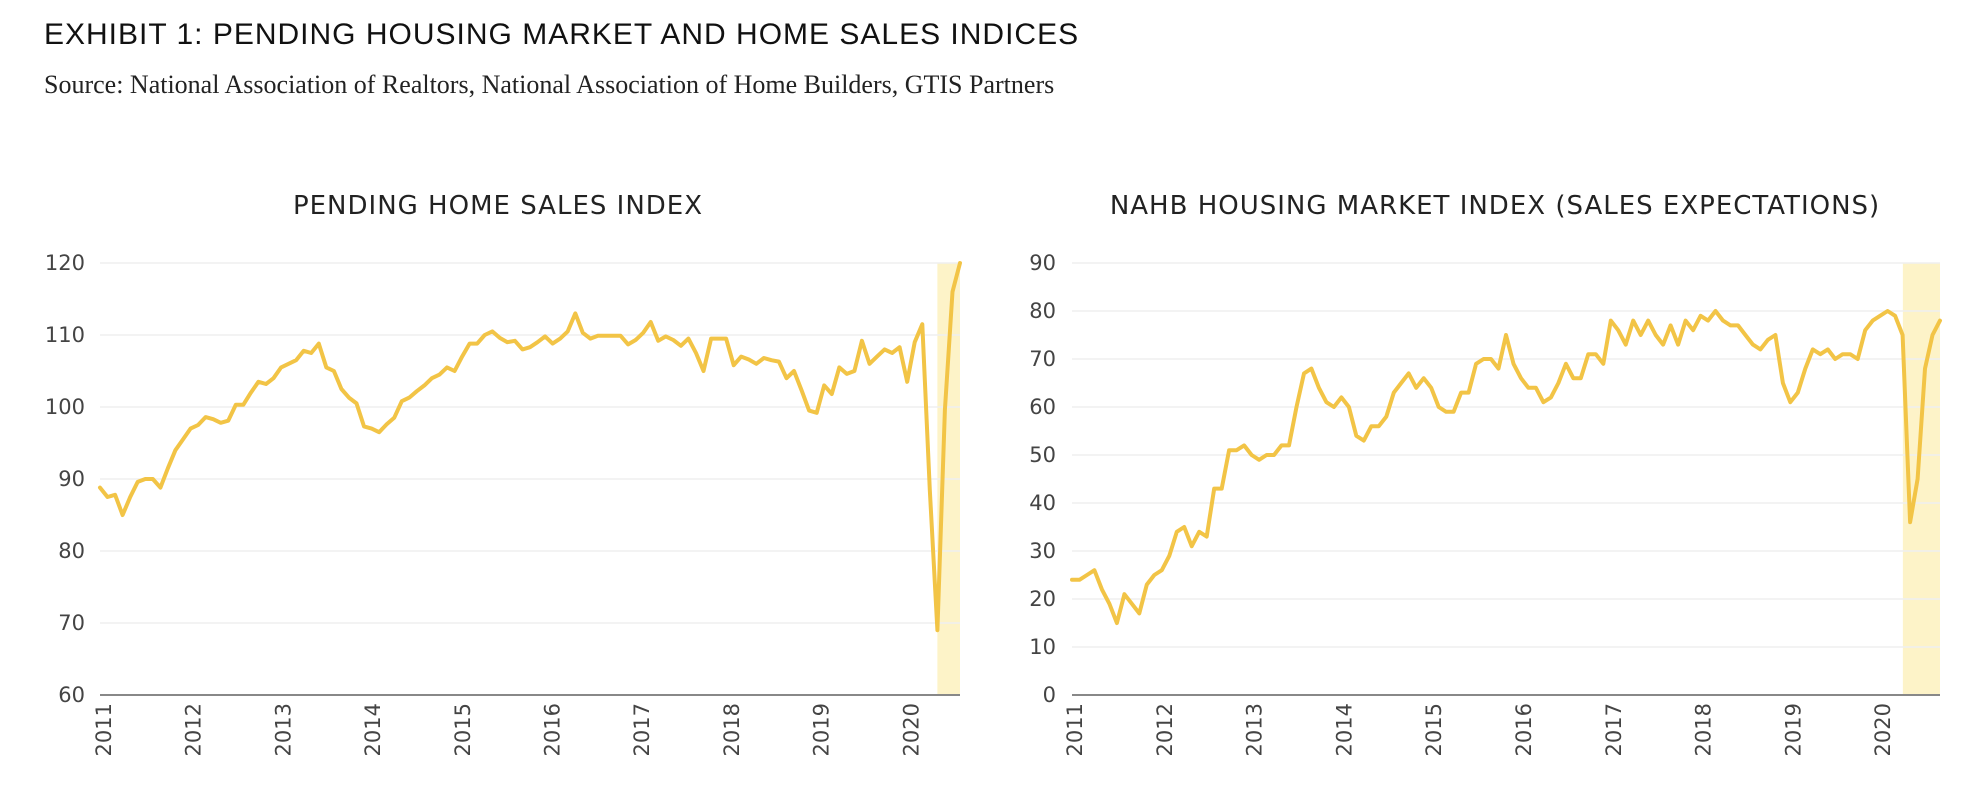  Describe the element at coordinates (1042, 647) in the screenshot. I see `y-tick-label: 10` at that location.